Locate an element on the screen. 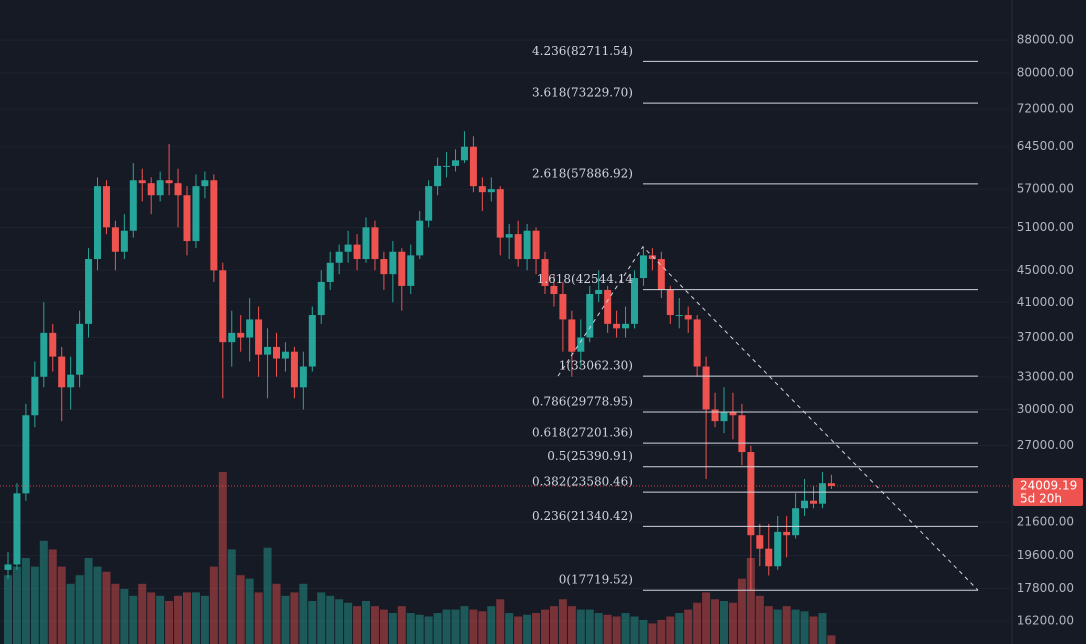 Image resolution: width=1086 pixels, height=644 pixels. countdown-label: 5d 20h is located at coordinates (1041, 498).